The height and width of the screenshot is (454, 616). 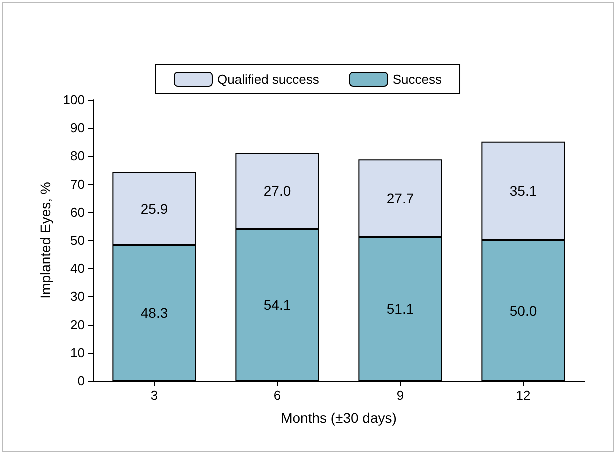 What do you see at coordinates (523, 395) in the screenshot?
I see `x-tick-label: 12` at bounding box center [523, 395].